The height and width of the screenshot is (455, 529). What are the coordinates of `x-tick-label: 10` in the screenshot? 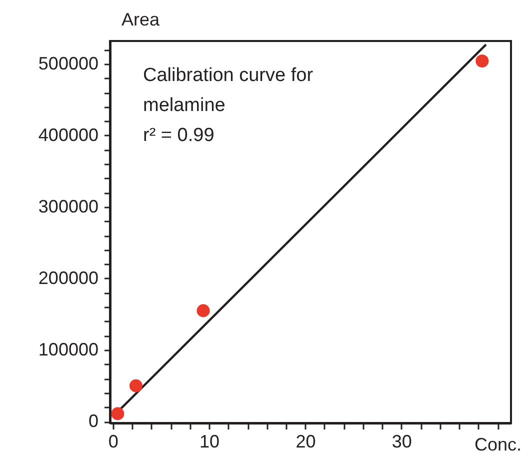 It's located at (210, 442).